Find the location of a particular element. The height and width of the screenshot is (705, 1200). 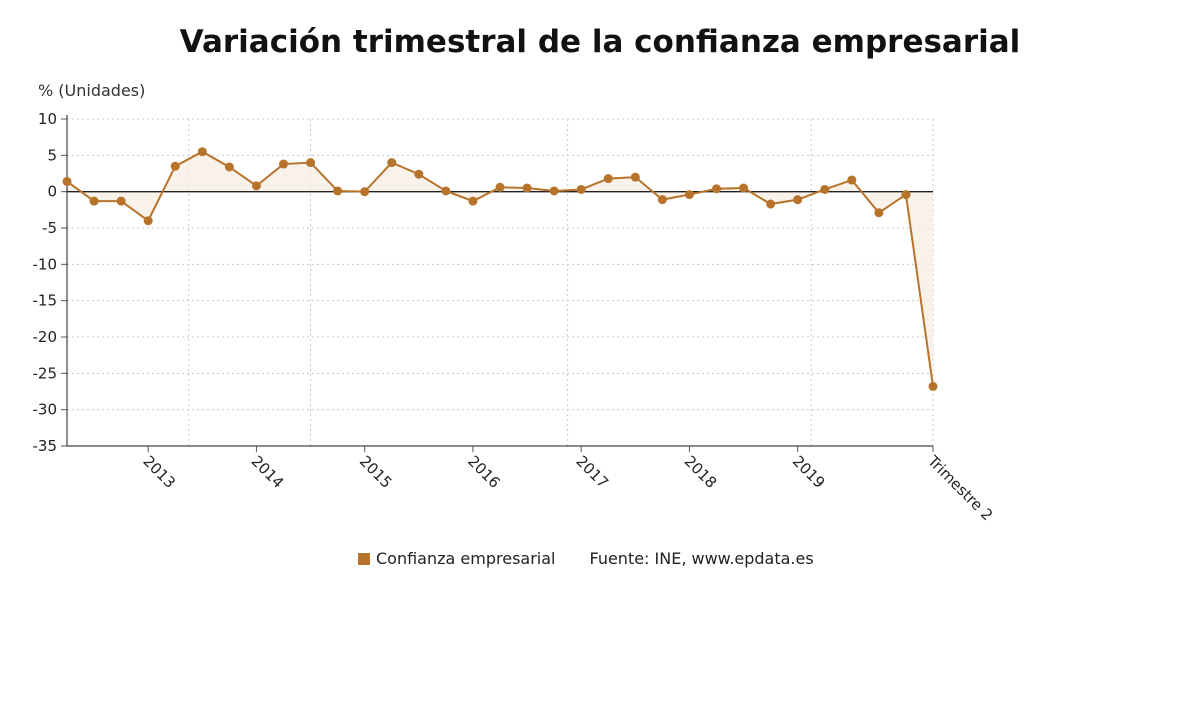

x-tick-label: 2015 is located at coordinates (376, 472).